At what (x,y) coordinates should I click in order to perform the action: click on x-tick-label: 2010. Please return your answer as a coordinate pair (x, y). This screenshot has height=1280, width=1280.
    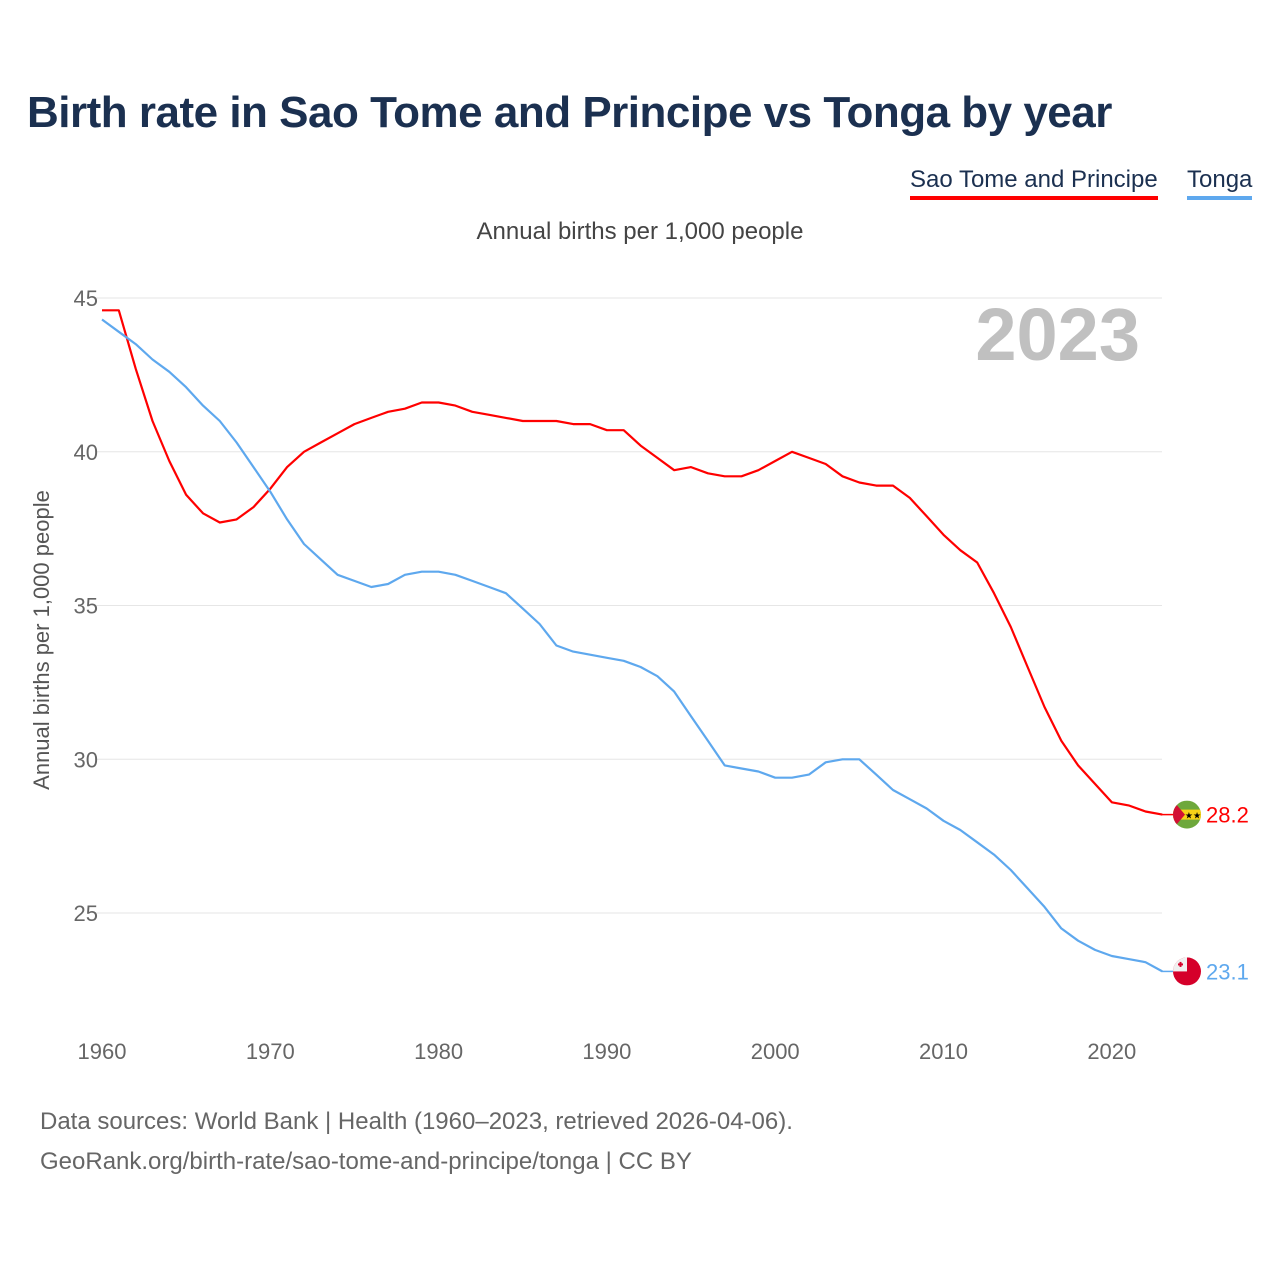
    Looking at the image, I should click on (943, 1051).